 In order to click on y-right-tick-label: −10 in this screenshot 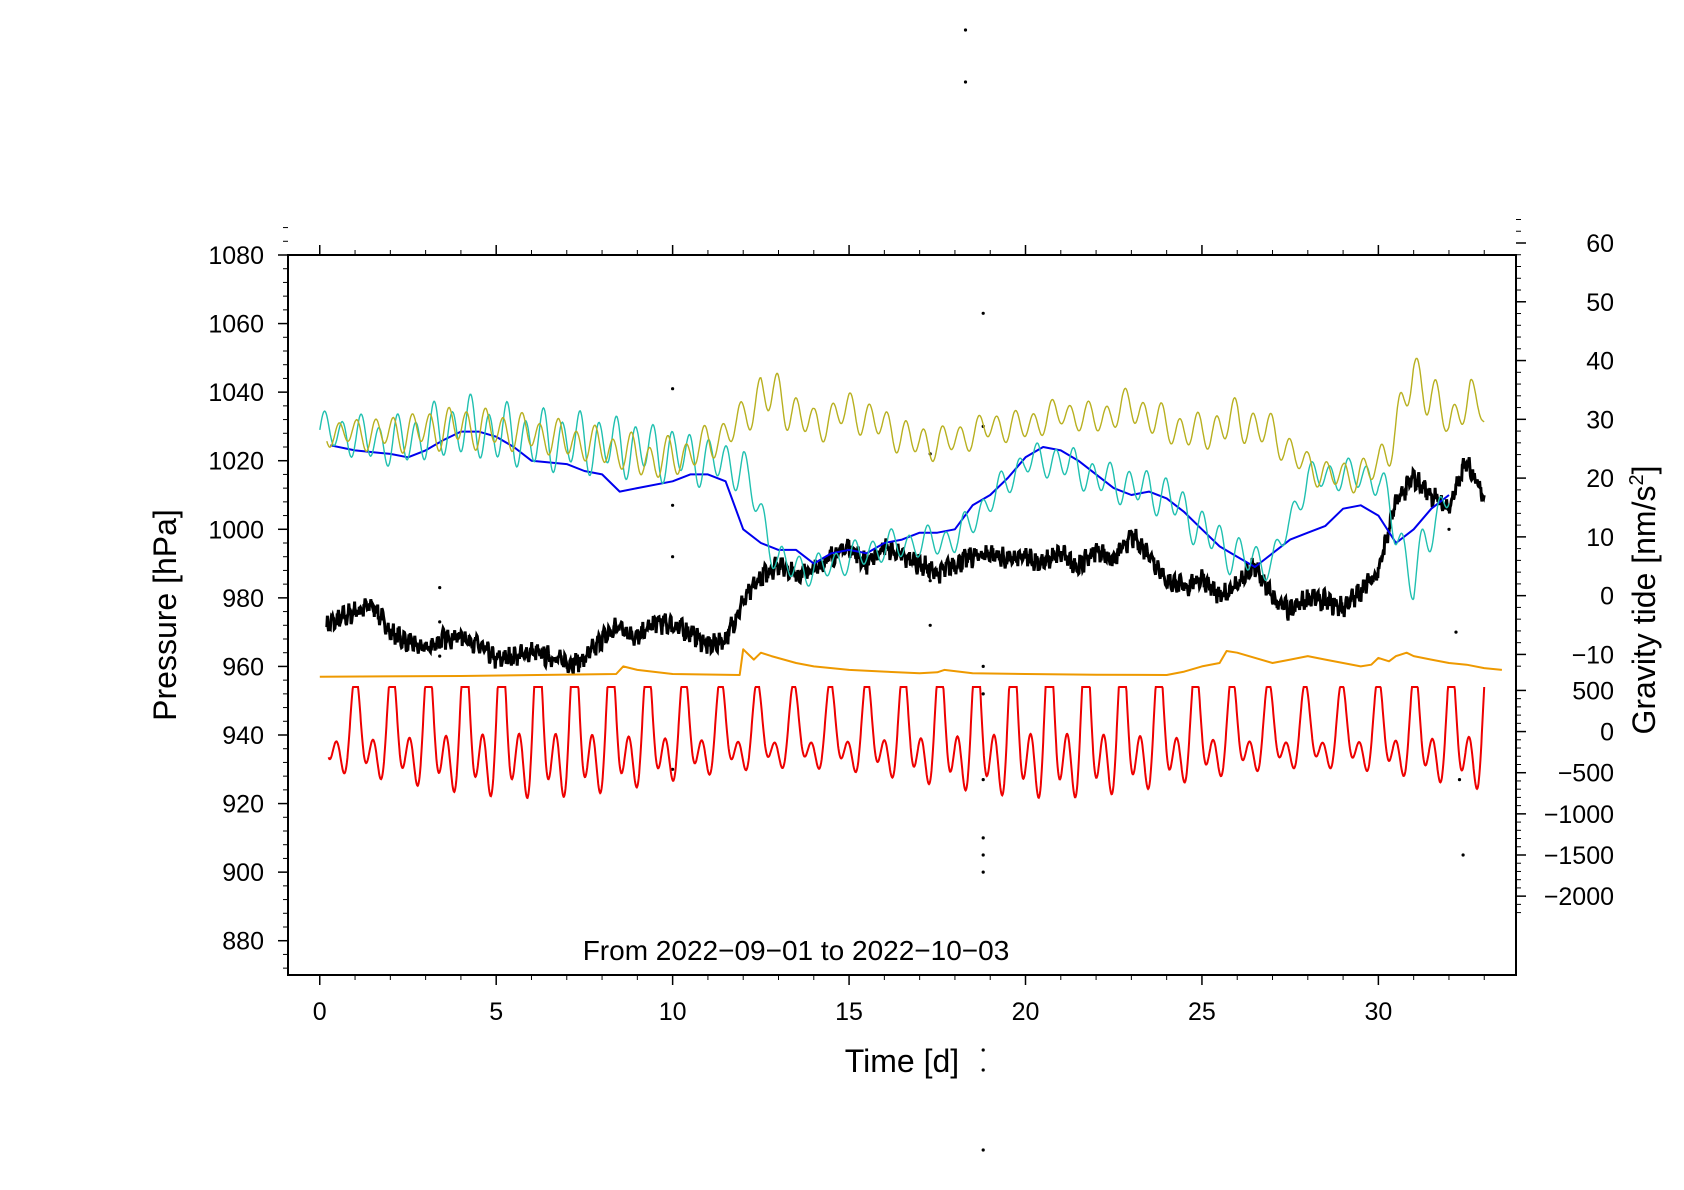, I will do `click(1593, 655)`.